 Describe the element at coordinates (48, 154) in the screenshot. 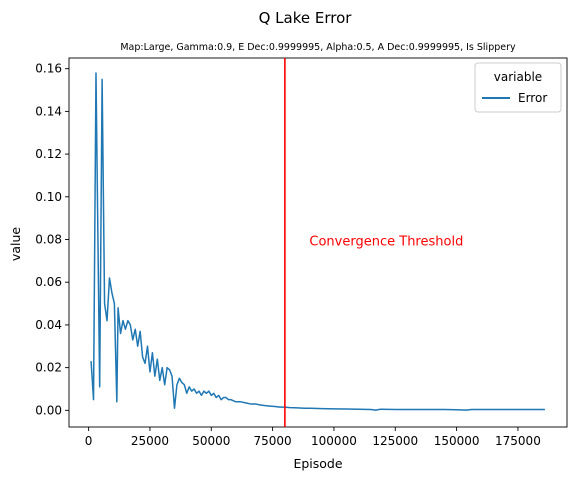

I see `y-tick-label: 0.12` at that location.